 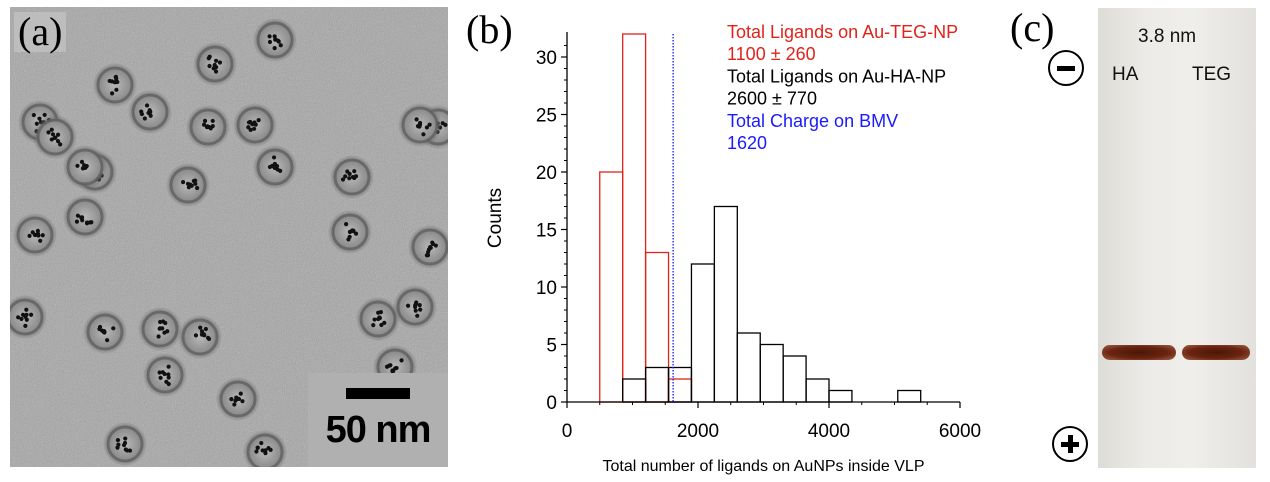 I want to click on x-tick-label-4000: 4000, so click(x=829, y=431).